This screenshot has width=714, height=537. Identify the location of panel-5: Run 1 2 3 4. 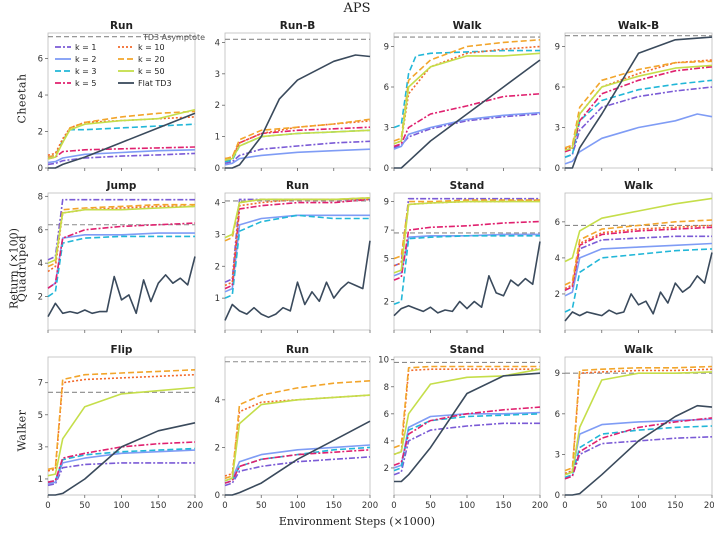
(293, 256).